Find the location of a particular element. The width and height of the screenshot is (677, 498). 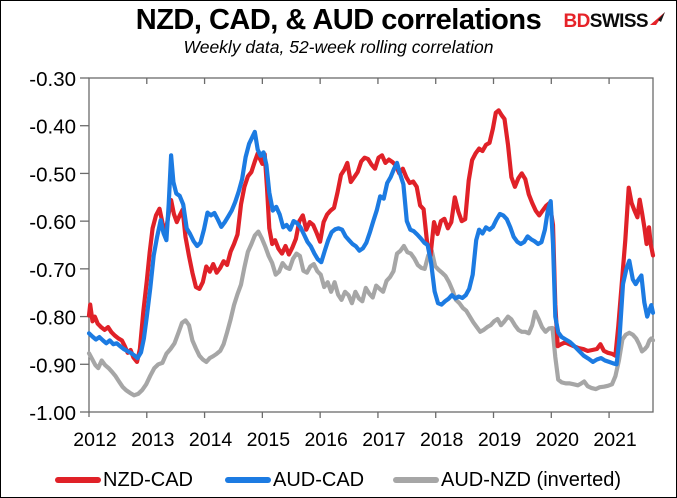

x-axis-tick-label: 2016 is located at coordinates (325, 440).